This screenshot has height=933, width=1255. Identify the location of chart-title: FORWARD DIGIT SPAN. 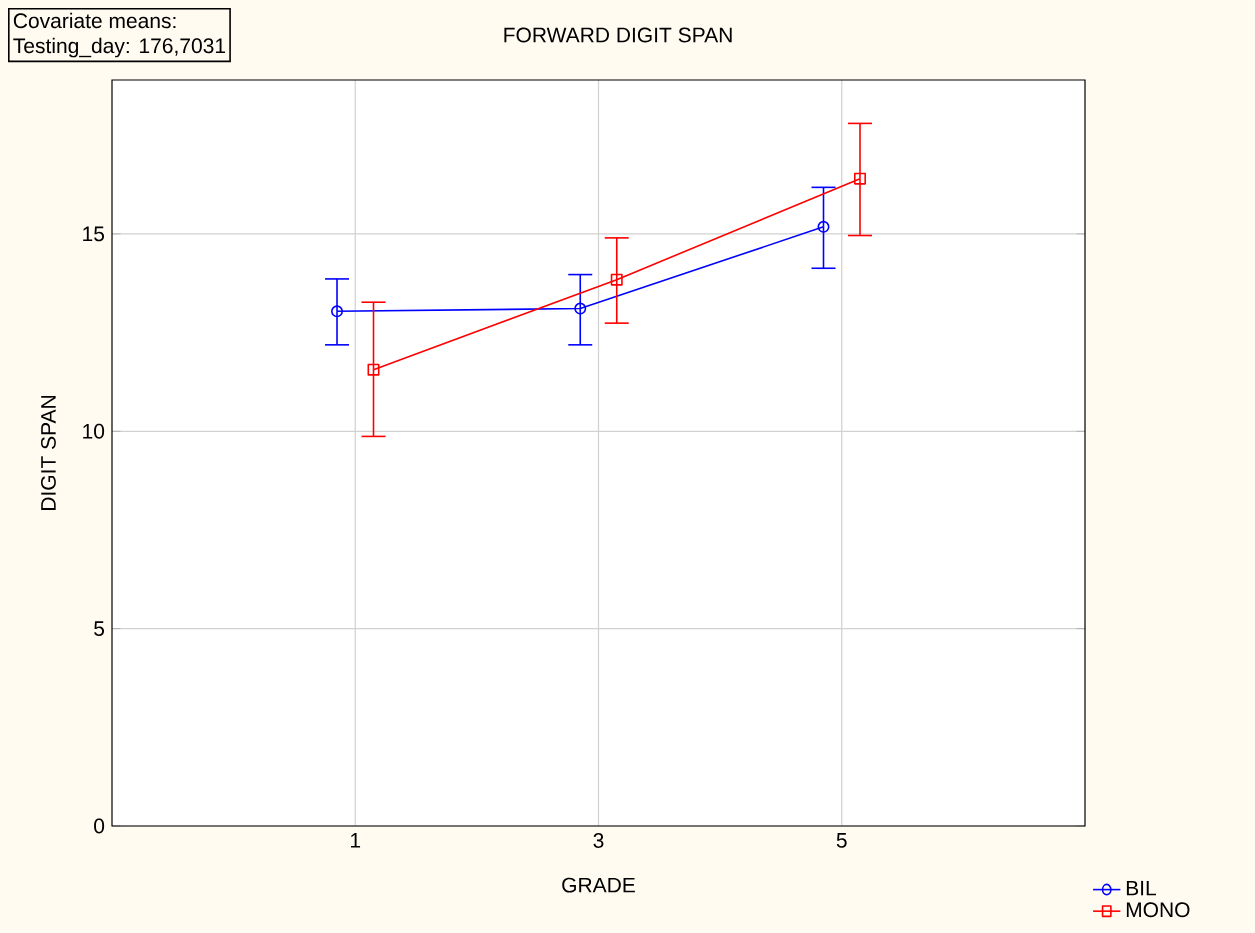
(618, 35).